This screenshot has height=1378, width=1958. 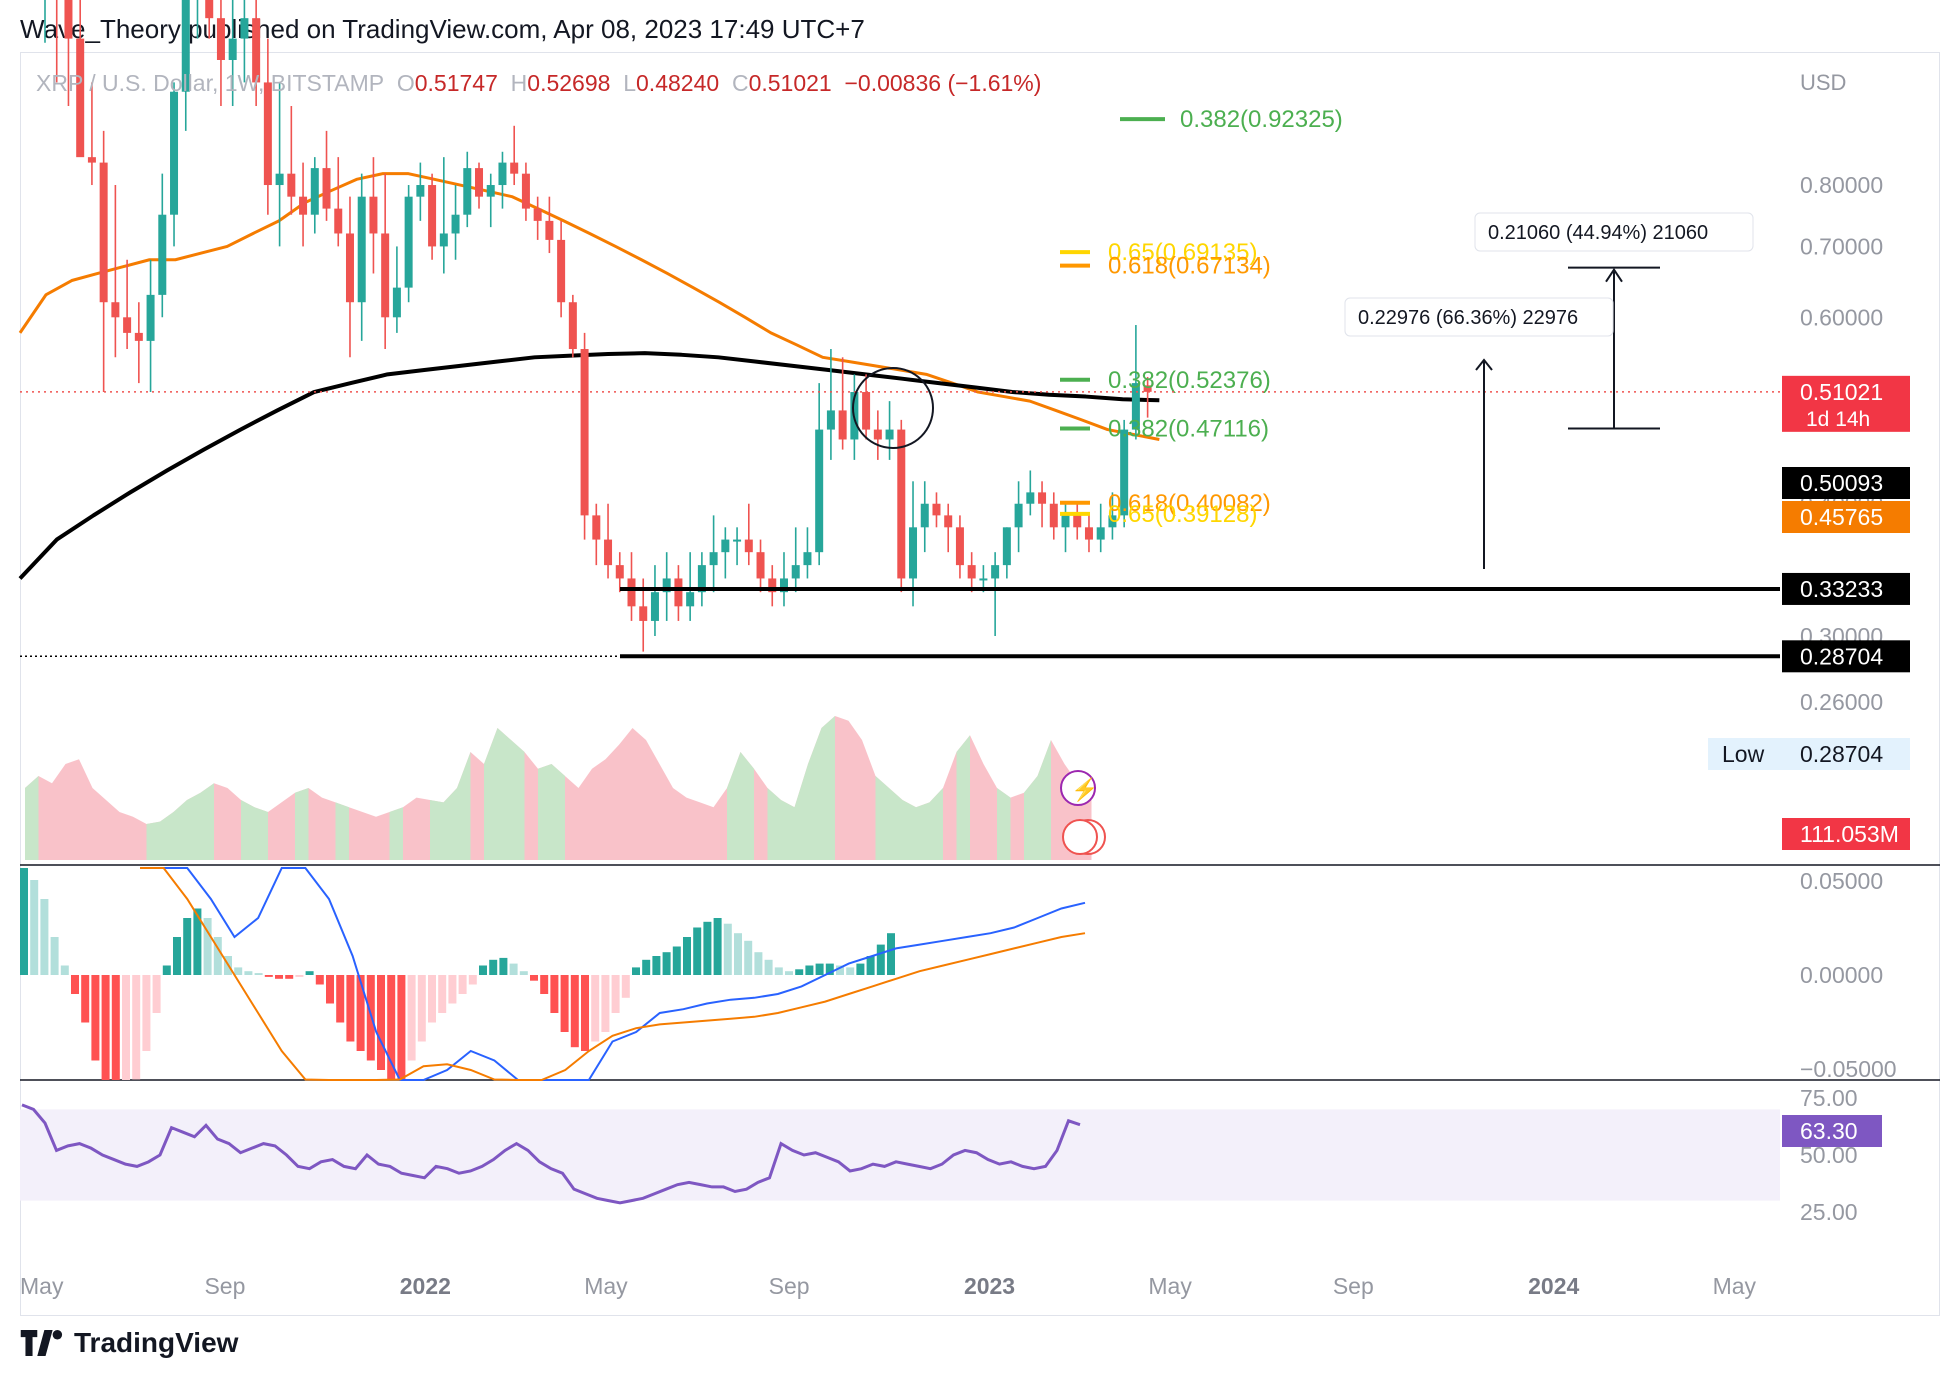 I want to click on symbol-label: XRP / U.S. Dollar, 1W, BITSTAMP, so click(x=210, y=83).